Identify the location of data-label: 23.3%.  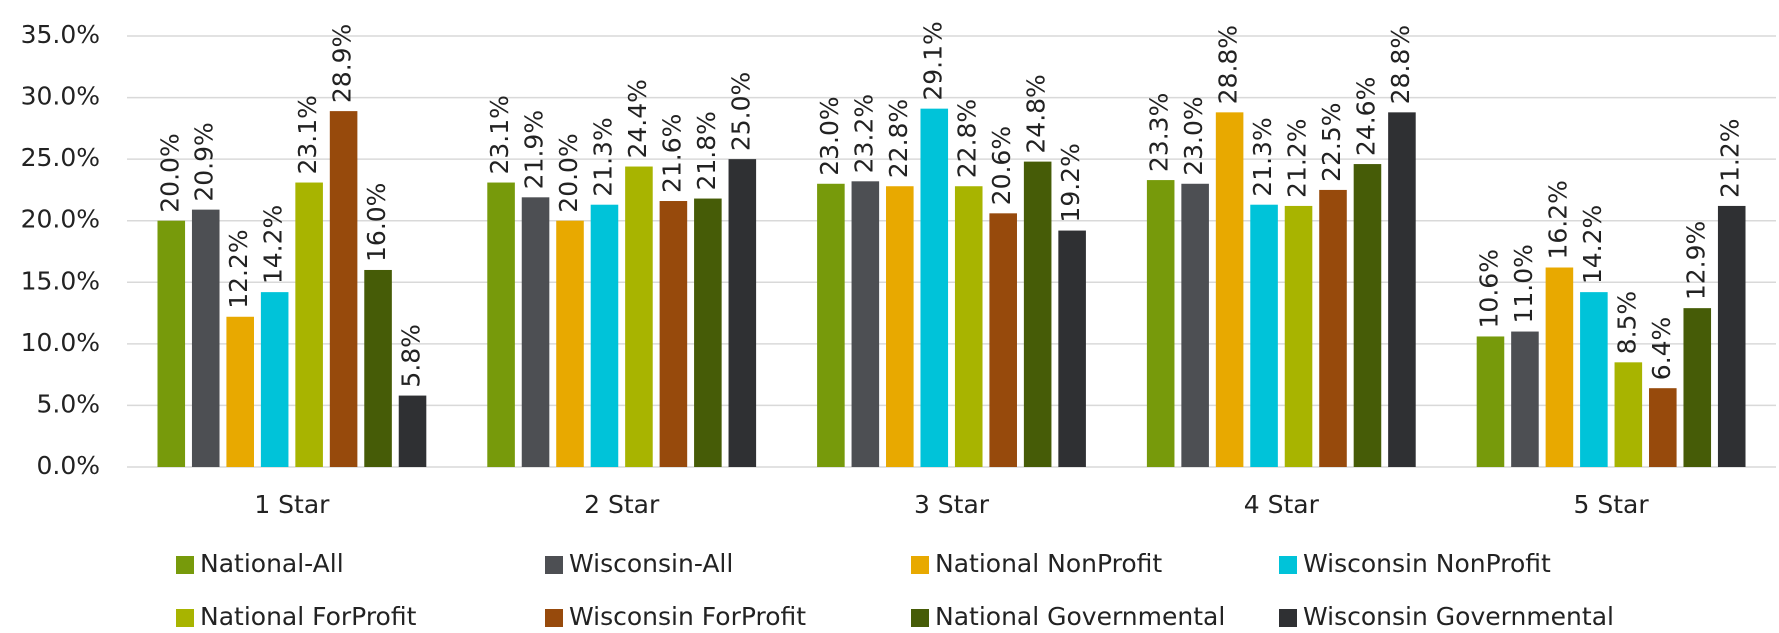
(1159, 132).